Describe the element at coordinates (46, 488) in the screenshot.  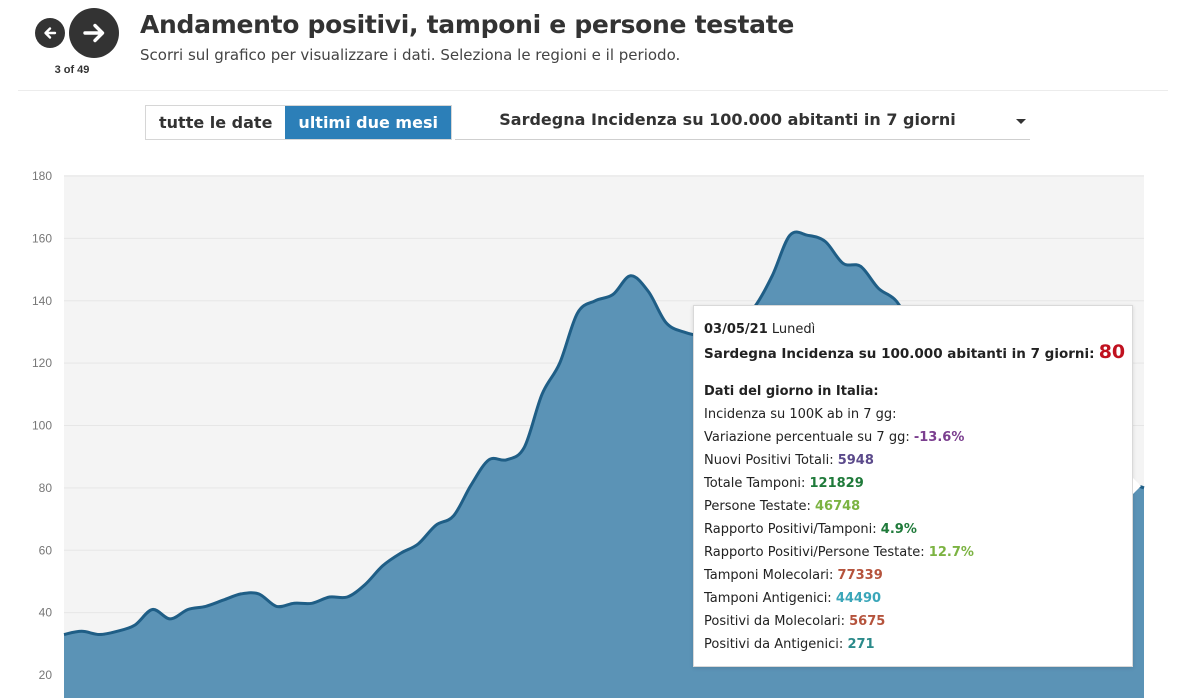
I see `y-tick-label: 80` at that location.